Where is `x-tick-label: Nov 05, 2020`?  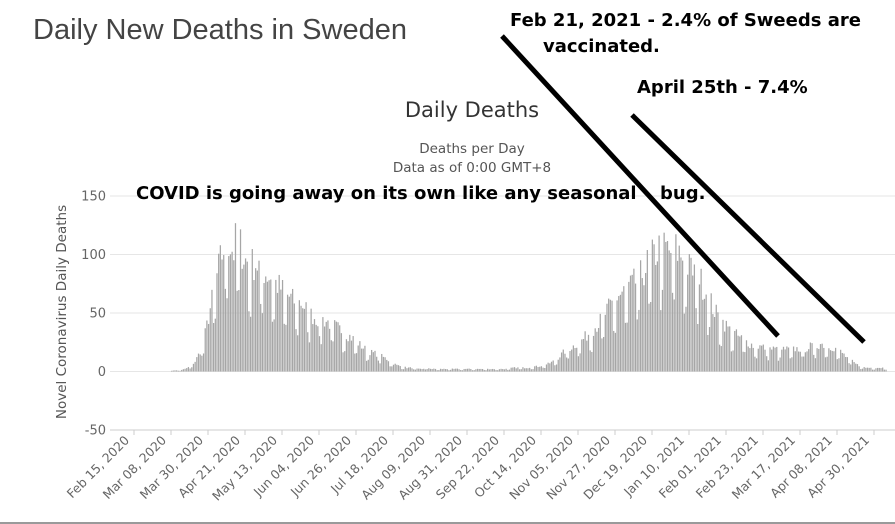
x-tick-label: Nov 05, 2020 is located at coordinates (541, 467).